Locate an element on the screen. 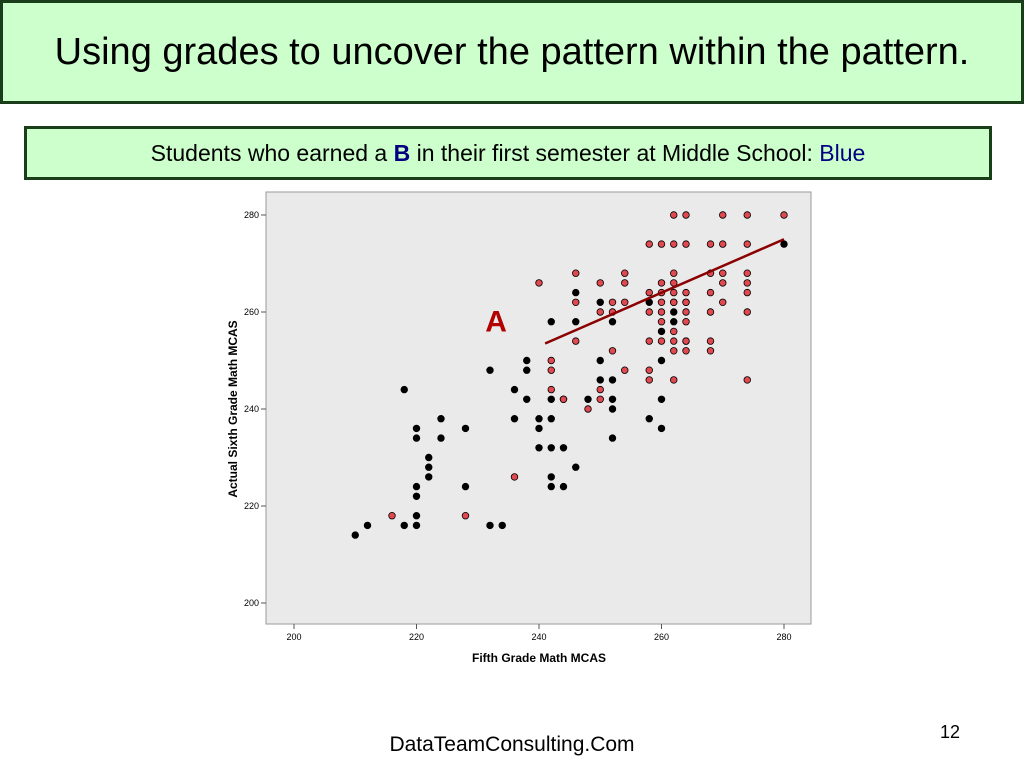  x-axis-label: Fifth Grade Math MCAS is located at coordinates (539, 658).